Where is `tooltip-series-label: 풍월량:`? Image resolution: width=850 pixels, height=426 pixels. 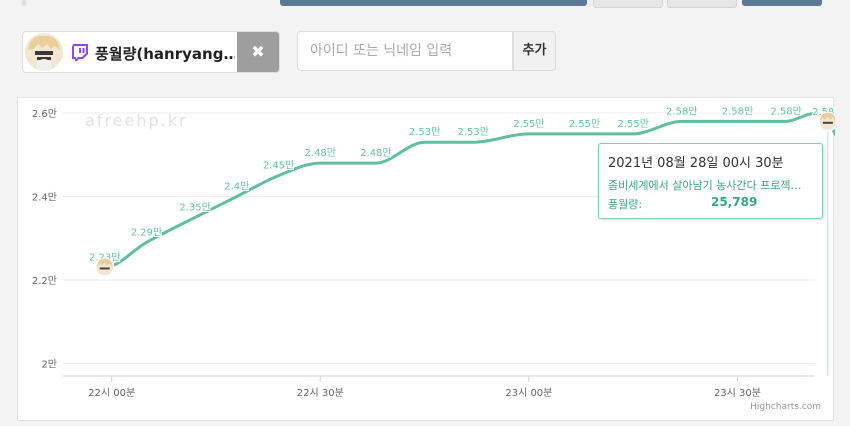 tooltip-series-label: 풍월량: is located at coordinates (625, 204).